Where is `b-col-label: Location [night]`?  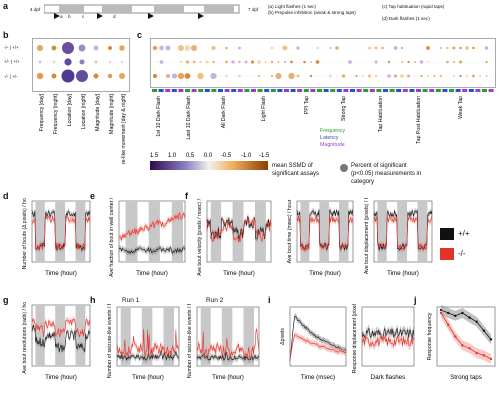
b-col-label: Location [night] is located at coordinates (84, 111).